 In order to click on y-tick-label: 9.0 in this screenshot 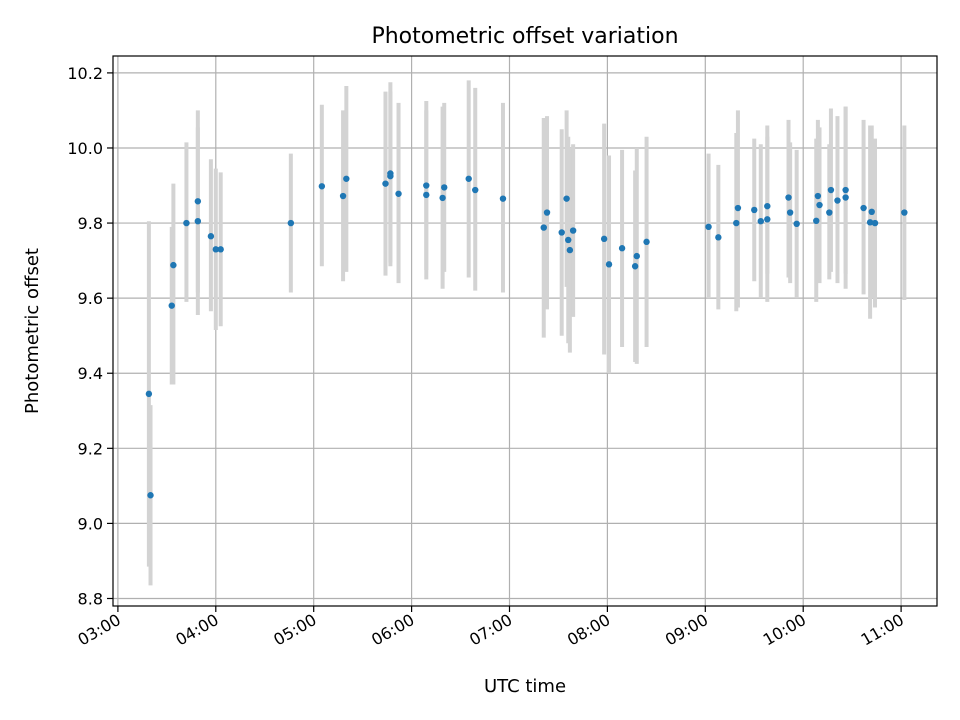, I will do `click(90, 523)`.